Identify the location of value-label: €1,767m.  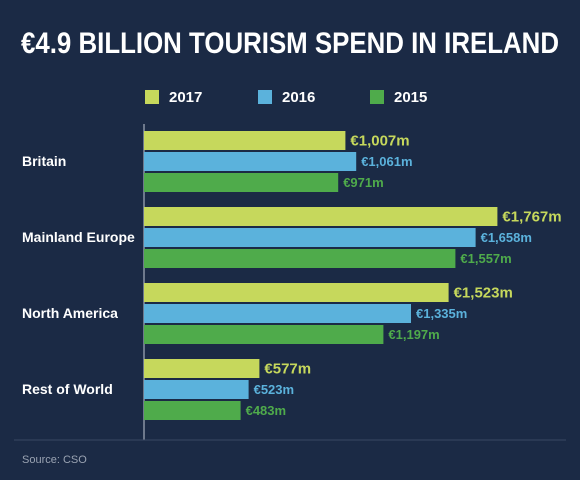
(531, 216).